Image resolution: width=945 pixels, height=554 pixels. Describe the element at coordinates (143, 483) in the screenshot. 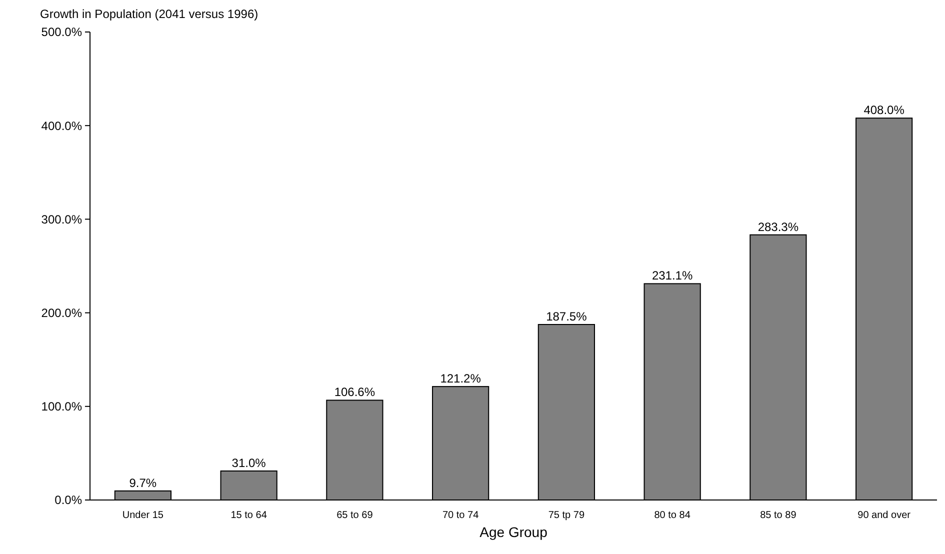

I see `data-label: 9.7%` at that location.